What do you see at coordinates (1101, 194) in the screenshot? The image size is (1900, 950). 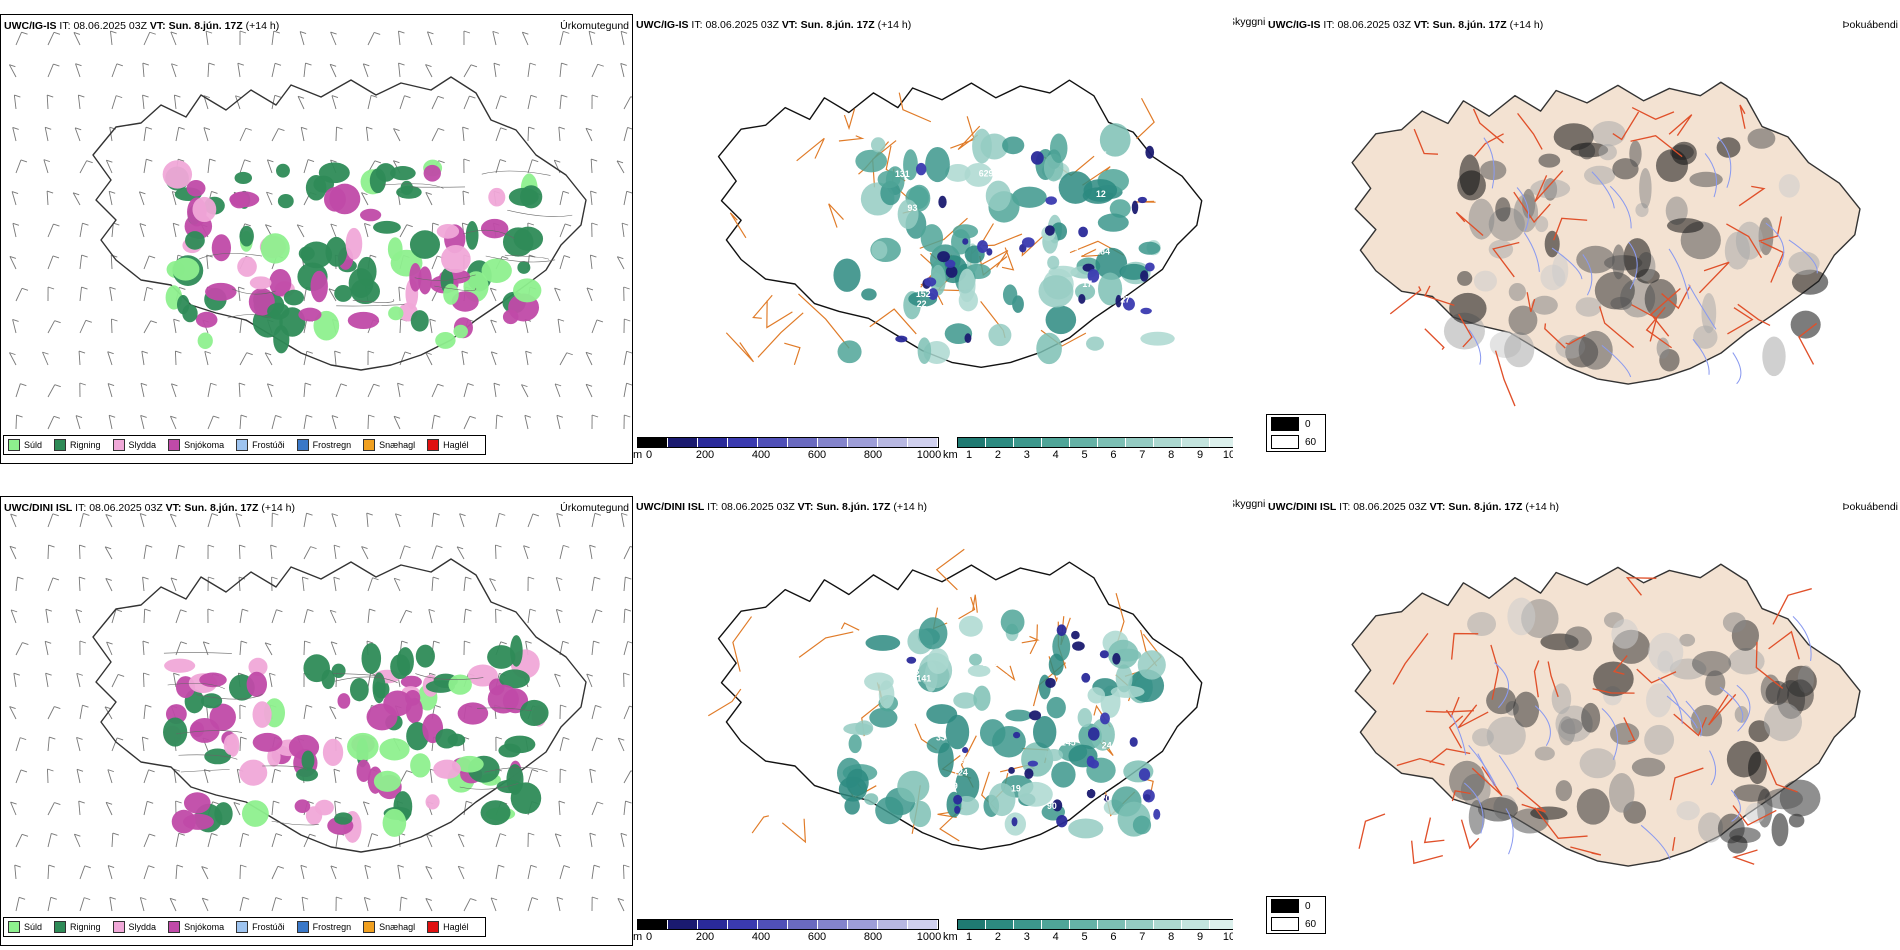 I see `cloud-base-value: 12` at bounding box center [1101, 194].